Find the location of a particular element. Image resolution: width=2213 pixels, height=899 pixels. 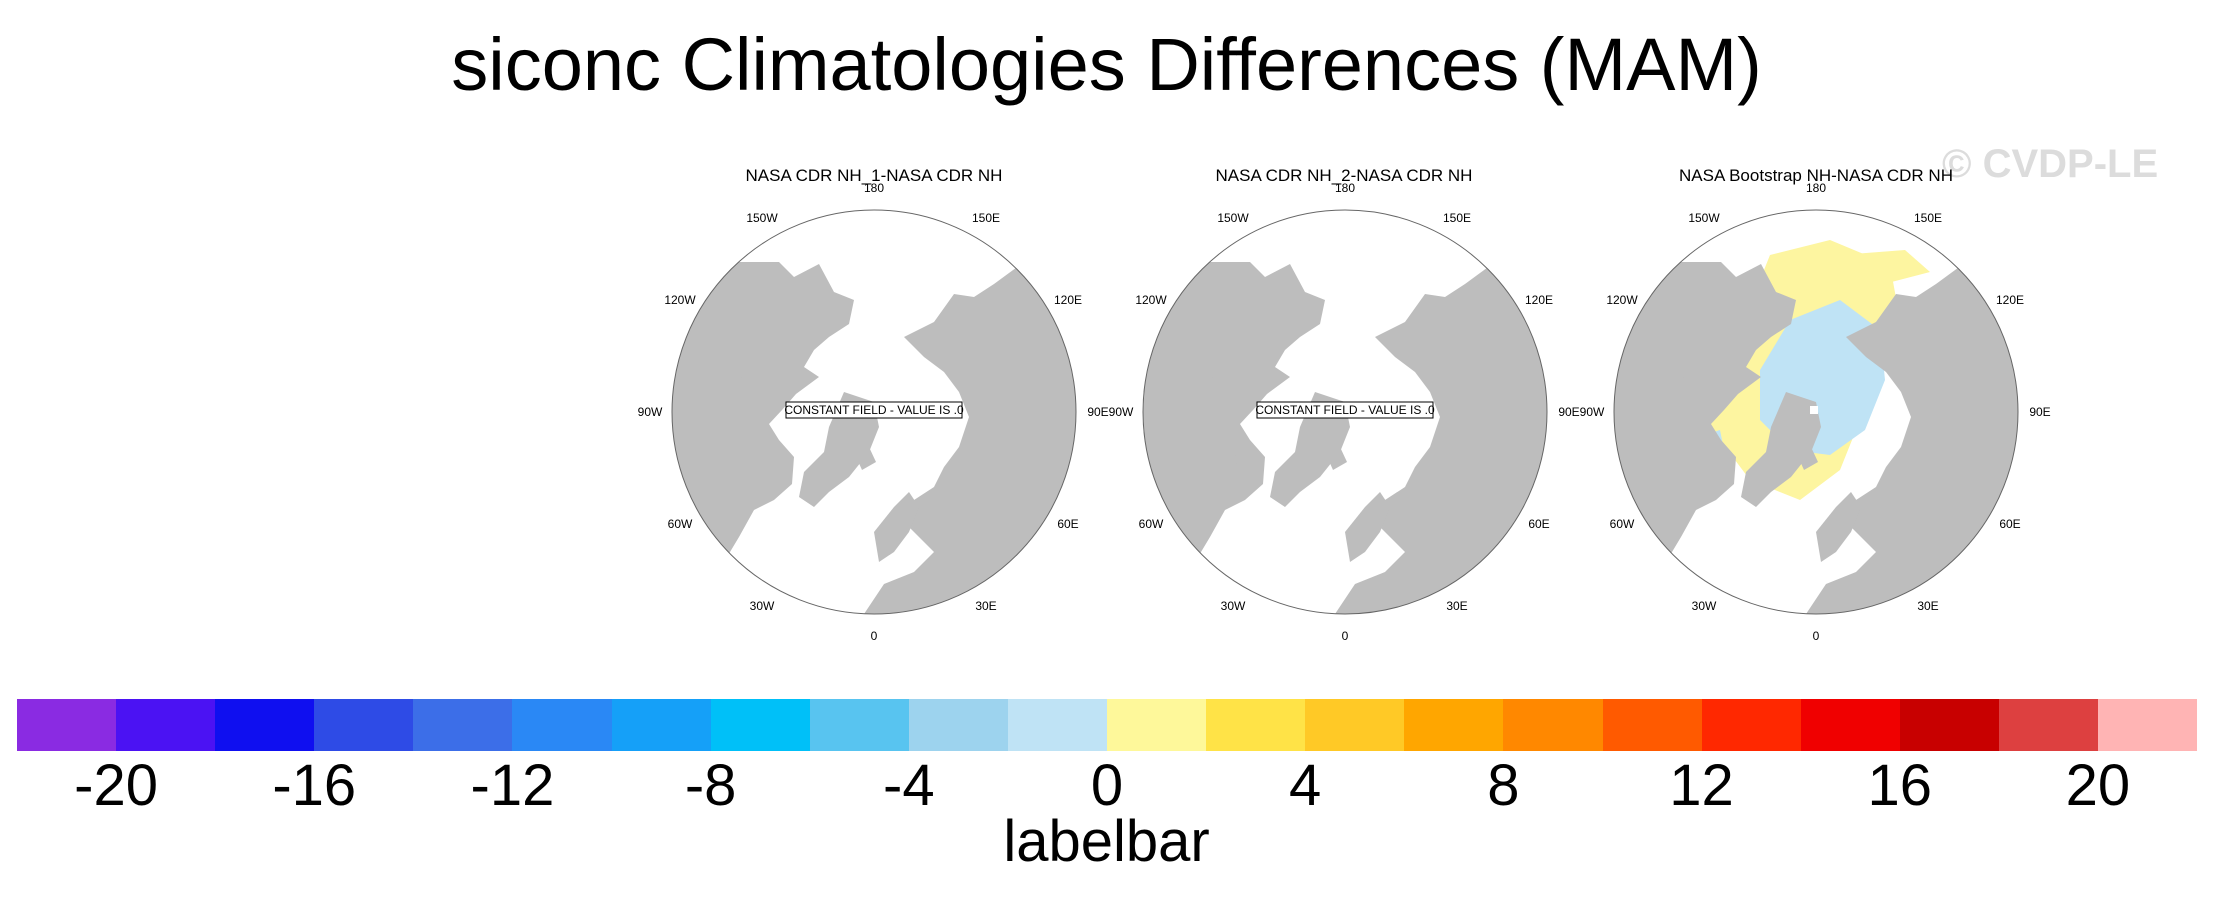

panel-title-2: NASA CDR NH_2-NASA CDR NH is located at coordinates (1344, 175).